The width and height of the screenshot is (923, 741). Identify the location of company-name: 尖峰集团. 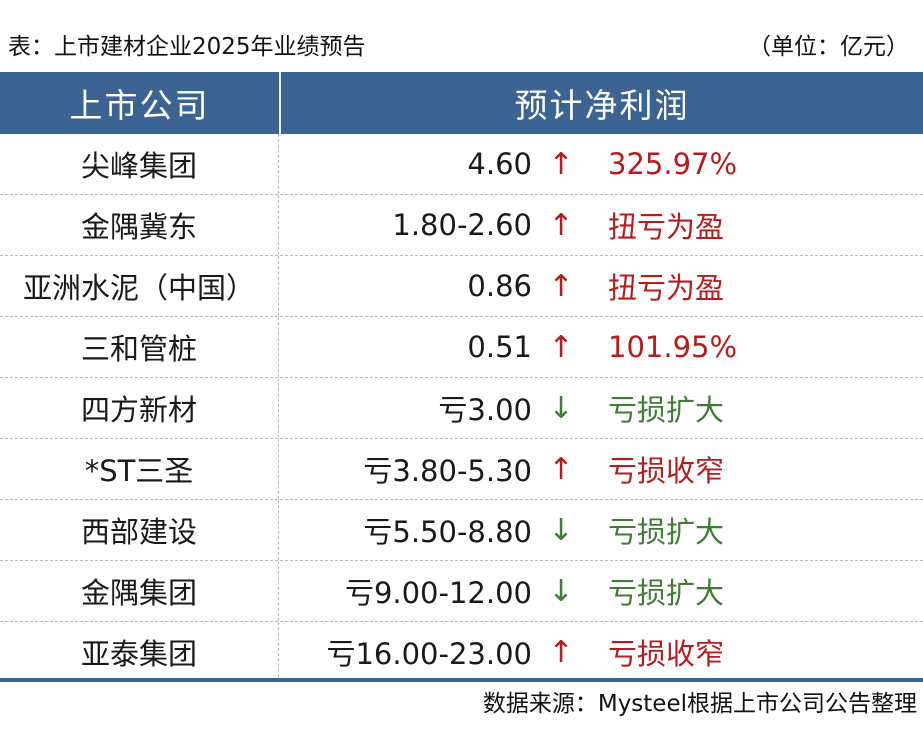
(139, 164).